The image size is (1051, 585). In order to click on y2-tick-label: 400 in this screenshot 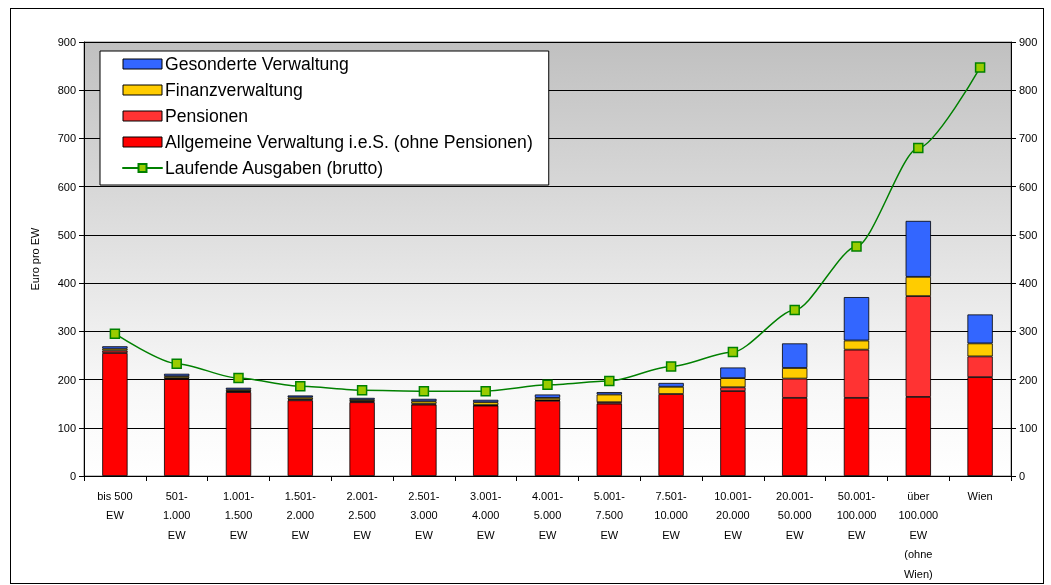, I will do `click(1028, 283)`.